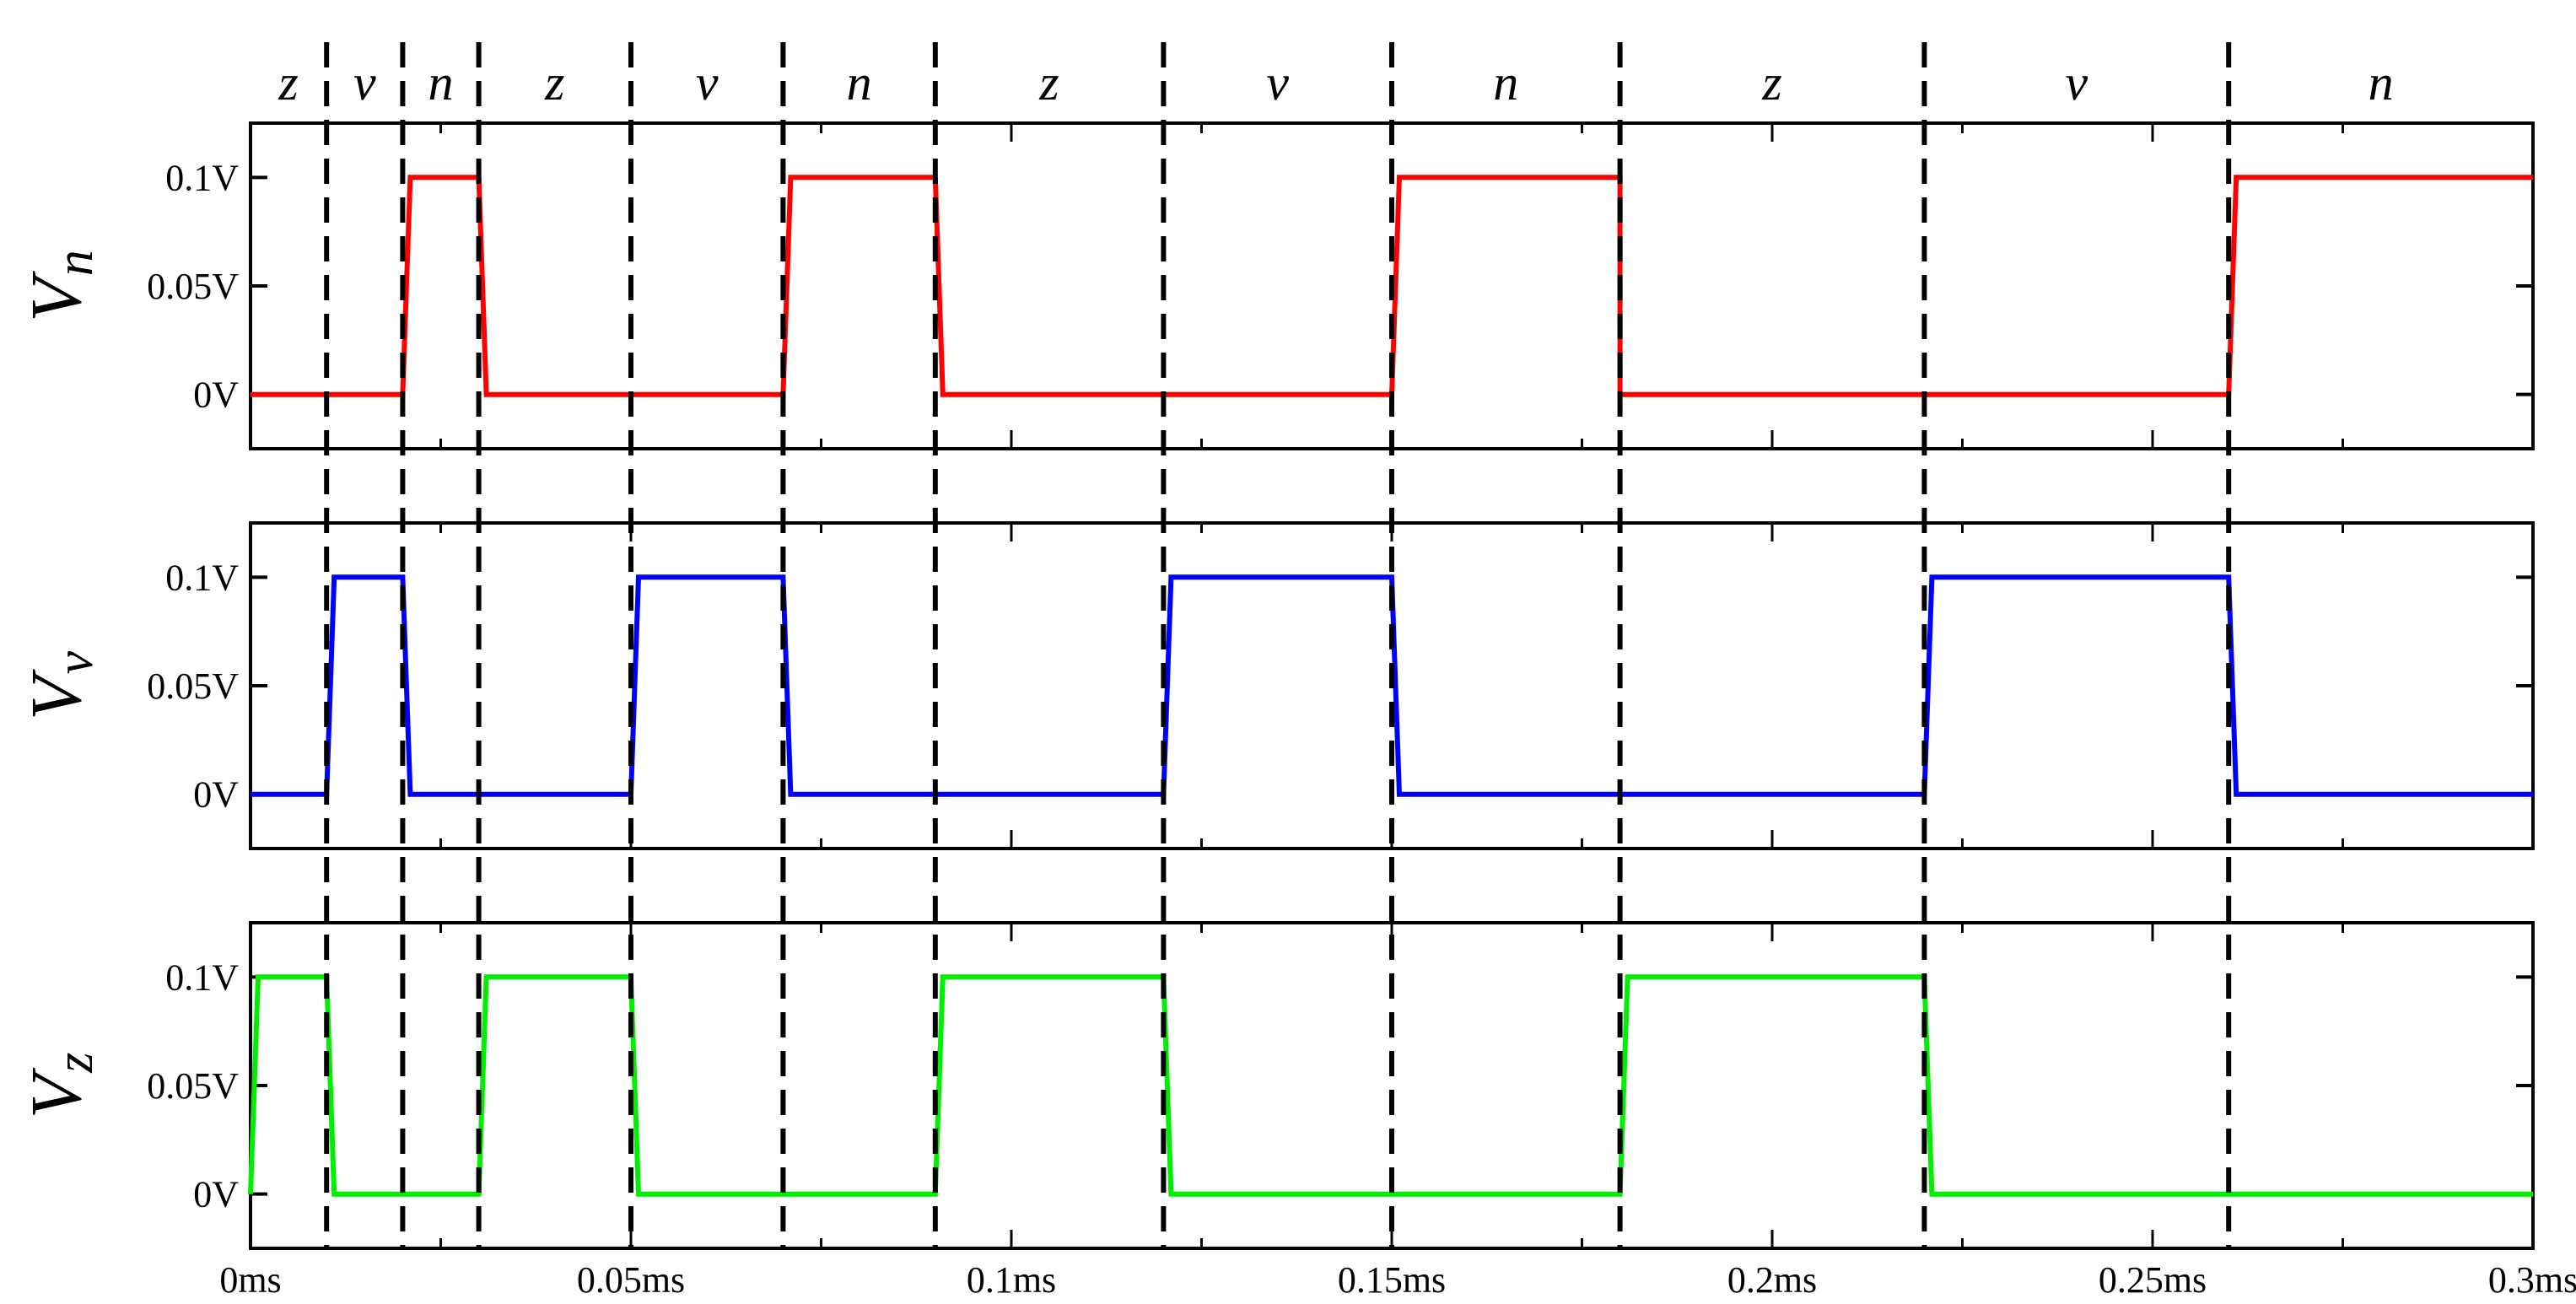 Image resolution: width=2576 pixels, height=1304 pixels. What do you see at coordinates (75, 1063) in the screenshot?
I see `y-axis-label-subscript: z` at bounding box center [75, 1063].